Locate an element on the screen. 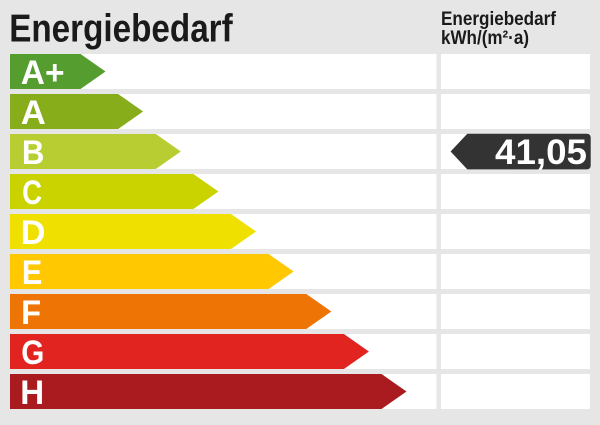  svg-text: H is located at coordinates (32, 393).